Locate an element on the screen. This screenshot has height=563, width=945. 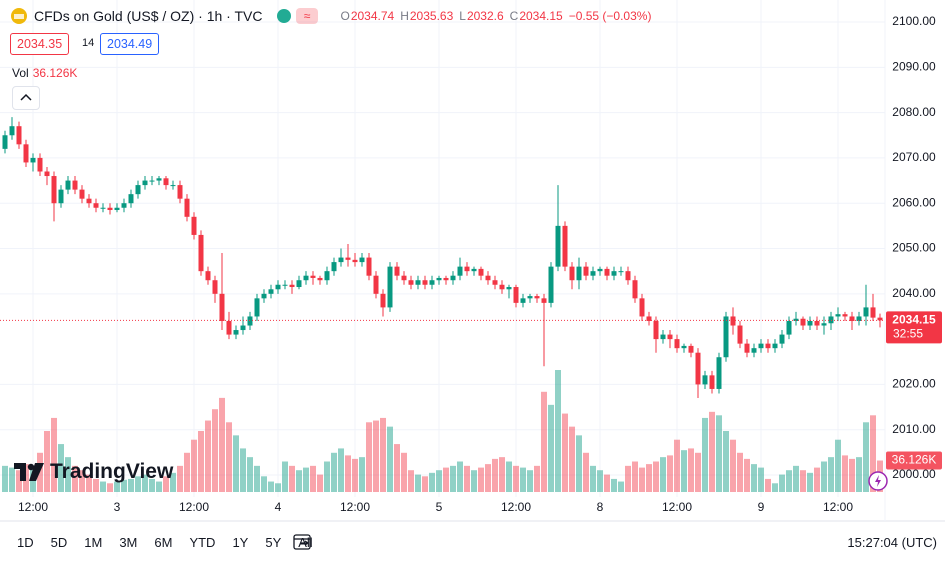
indicator-icon is located at coordinates (878, 481).